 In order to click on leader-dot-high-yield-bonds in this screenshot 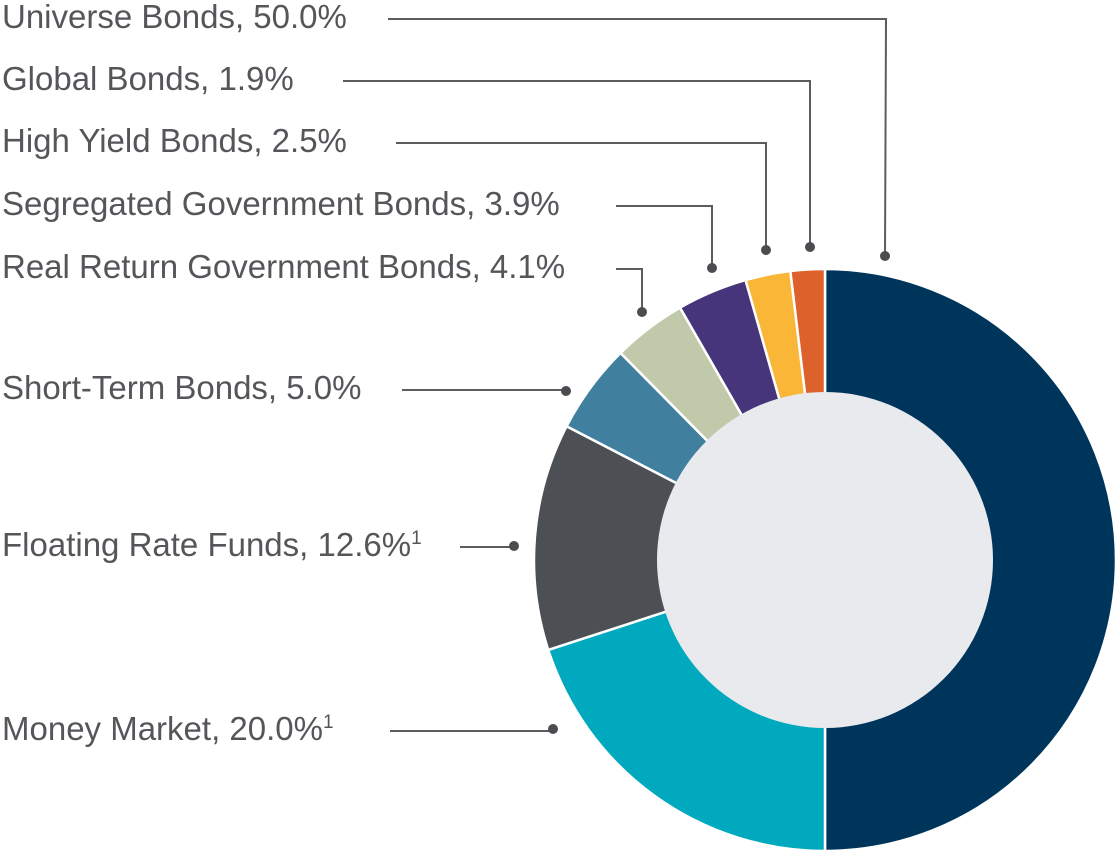, I will do `click(766, 250)`.